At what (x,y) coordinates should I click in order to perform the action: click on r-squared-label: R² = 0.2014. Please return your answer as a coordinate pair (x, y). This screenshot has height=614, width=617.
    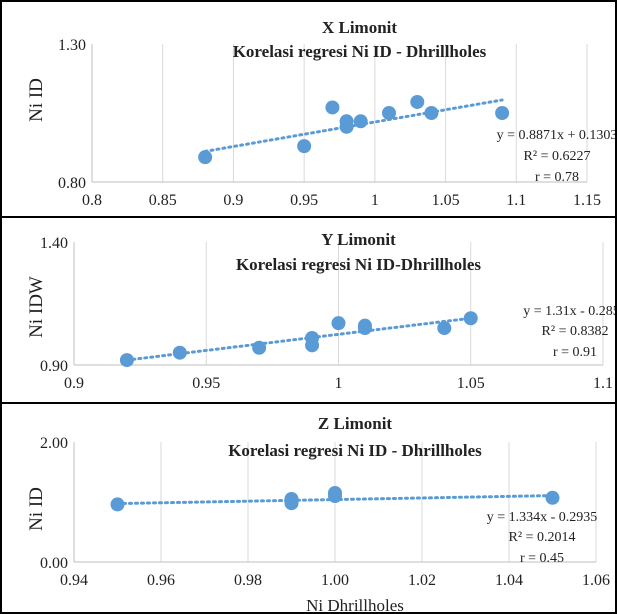
    Looking at the image, I should click on (542, 537).